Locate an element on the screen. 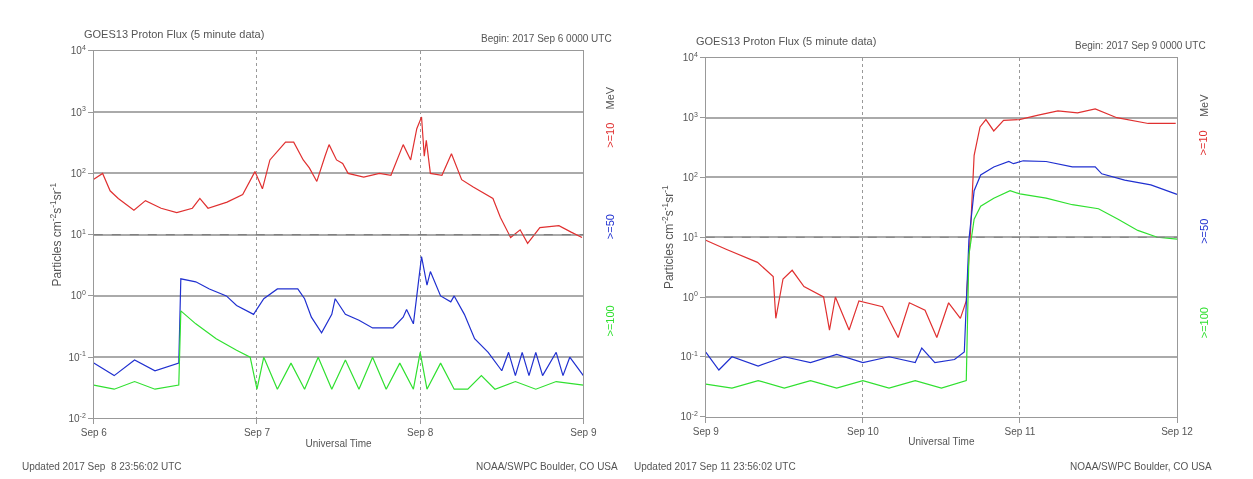 The width and height of the screenshot is (1253, 479). x-tick-label: Sep 12 is located at coordinates (1177, 431).